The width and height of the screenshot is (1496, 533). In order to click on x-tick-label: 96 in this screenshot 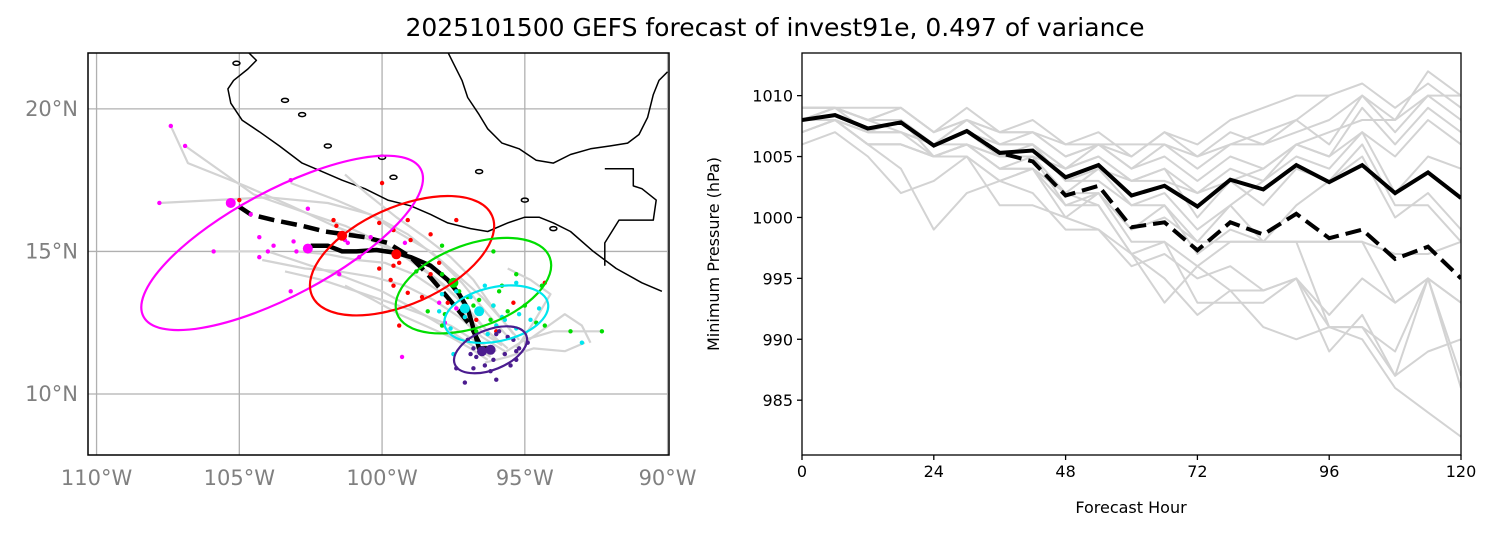, I will do `click(1329, 471)`.